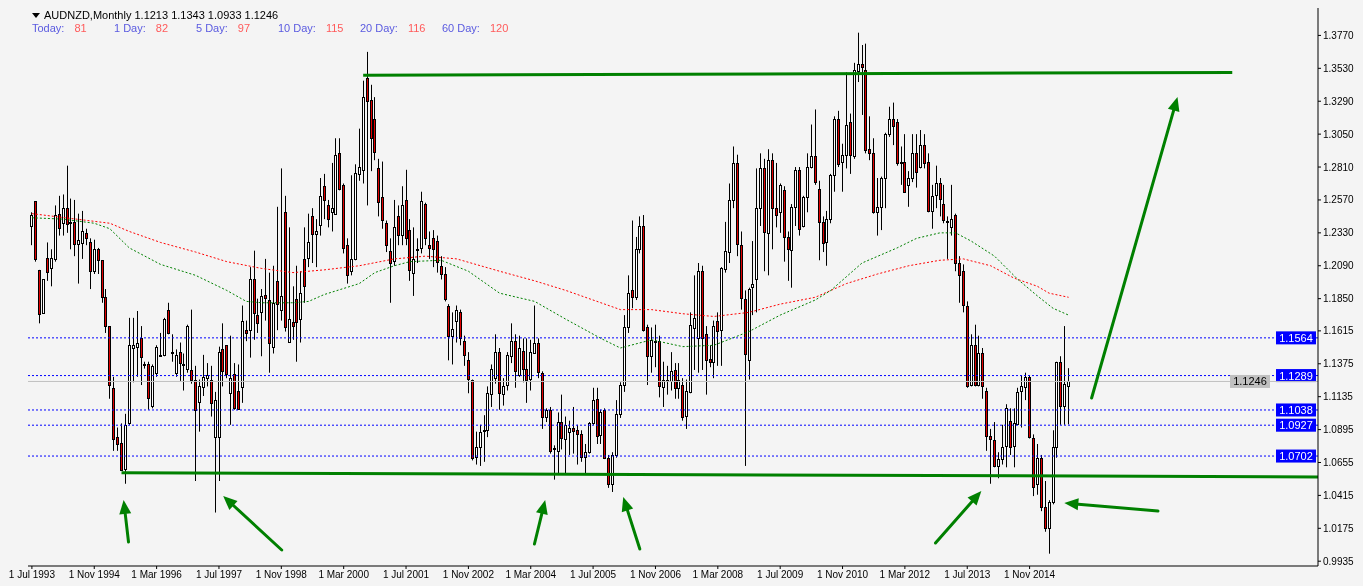 The width and height of the screenshot is (1363, 586). I want to click on annotation: Today: 81, so click(59, 28).